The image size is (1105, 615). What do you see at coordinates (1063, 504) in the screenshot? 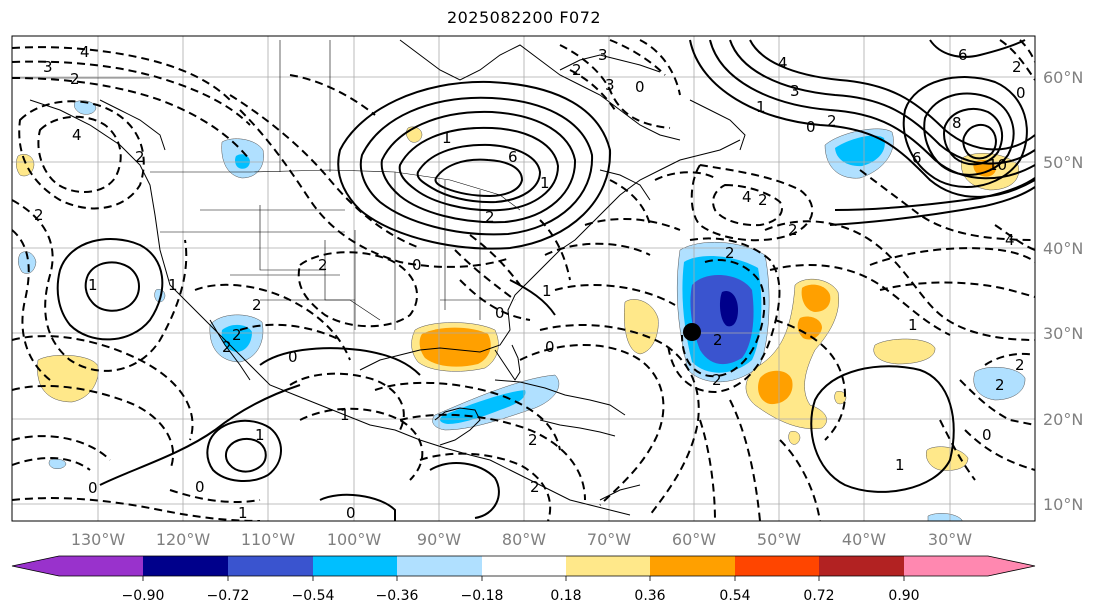
I see `lat-label: 10°N` at bounding box center [1063, 504].